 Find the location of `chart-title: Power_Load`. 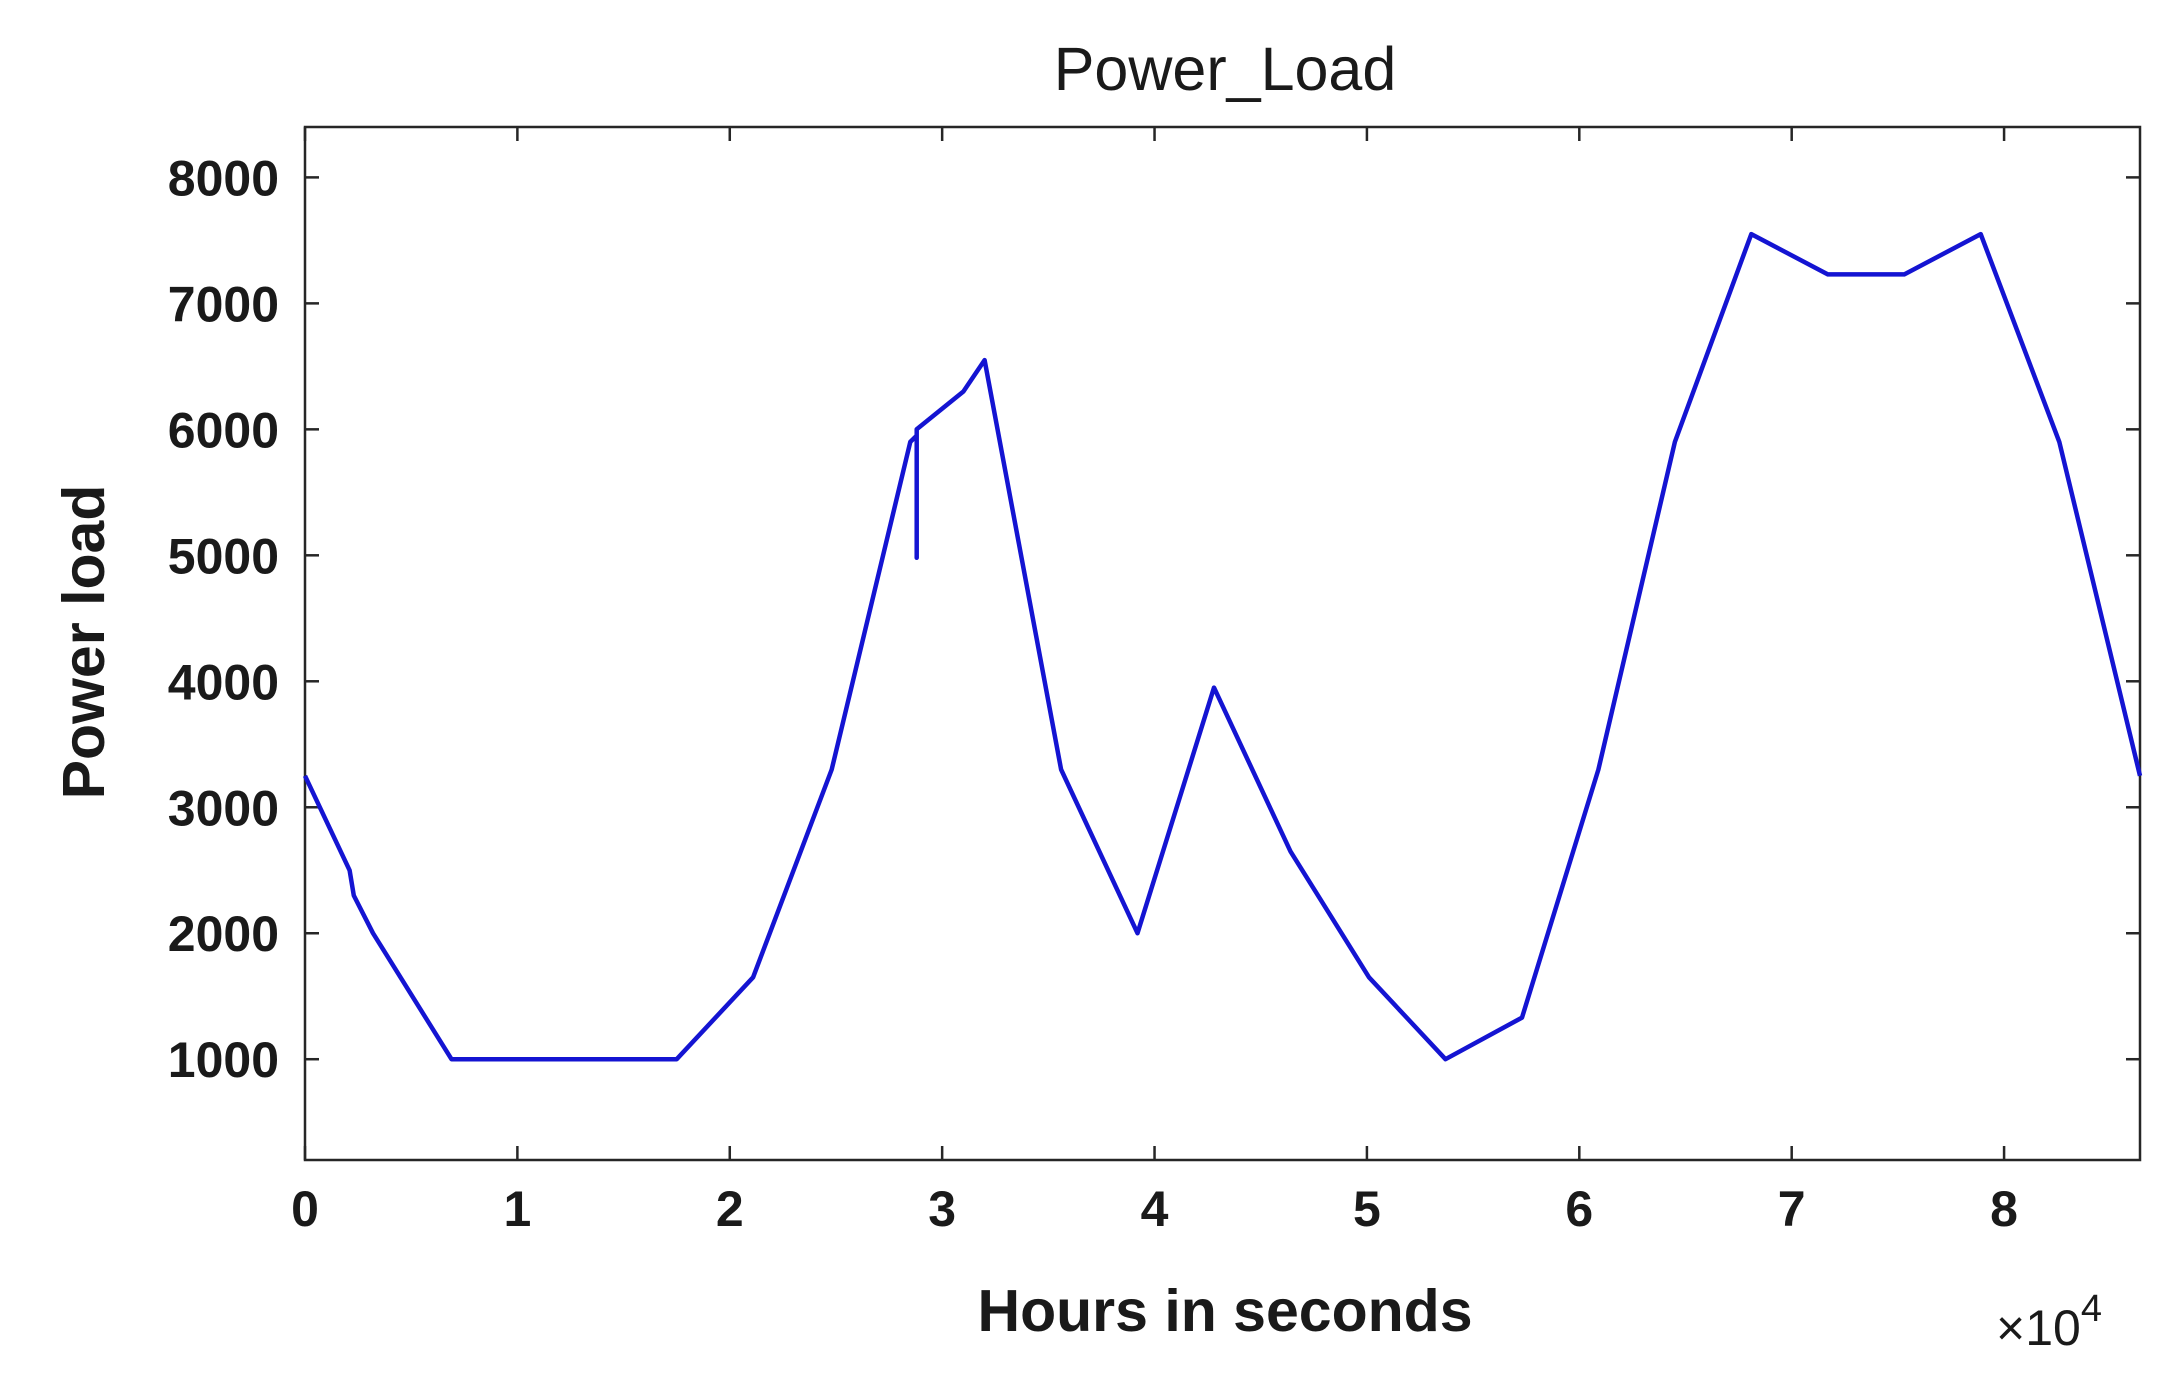

chart-title: Power_Load is located at coordinates (1225, 69).